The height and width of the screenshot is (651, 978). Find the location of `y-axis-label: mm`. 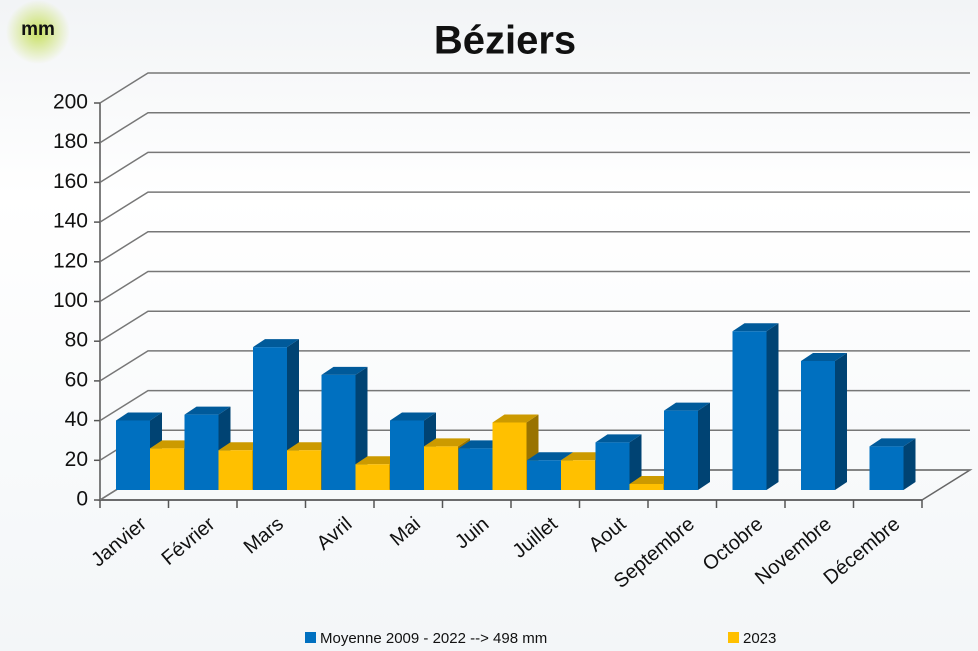

y-axis-label: mm is located at coordinates (38, 29).